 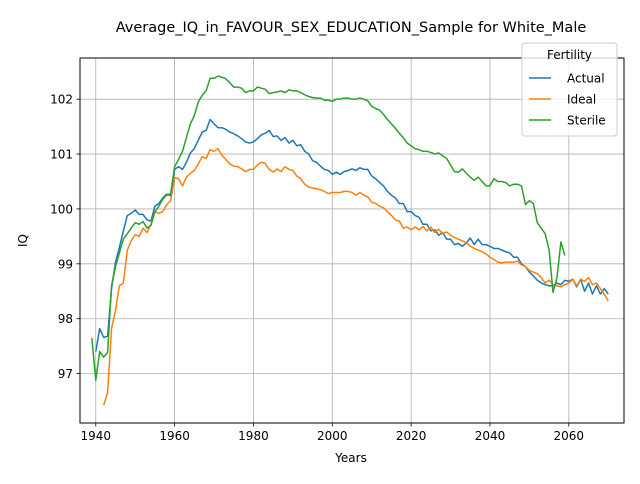 I want to click on legend-title: Fertility, so click(x=569, y=55).